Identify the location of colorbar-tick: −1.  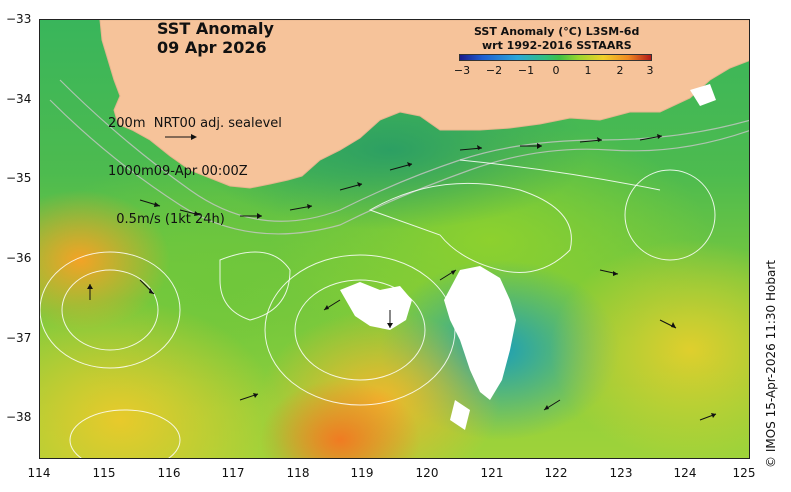
(526, 70).